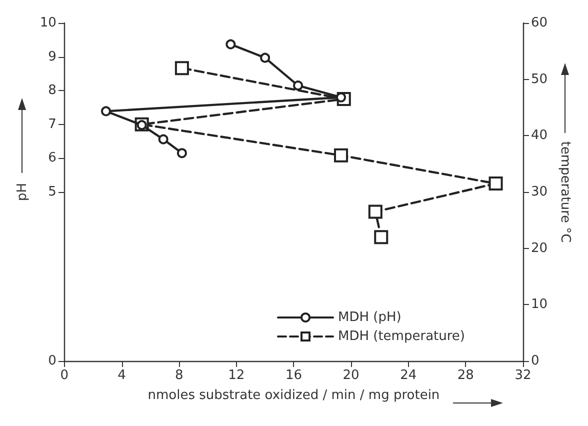  Describe the element at coordinates (539, 192) in the screenshot. I see `y2-tick-label: 30` at that location.